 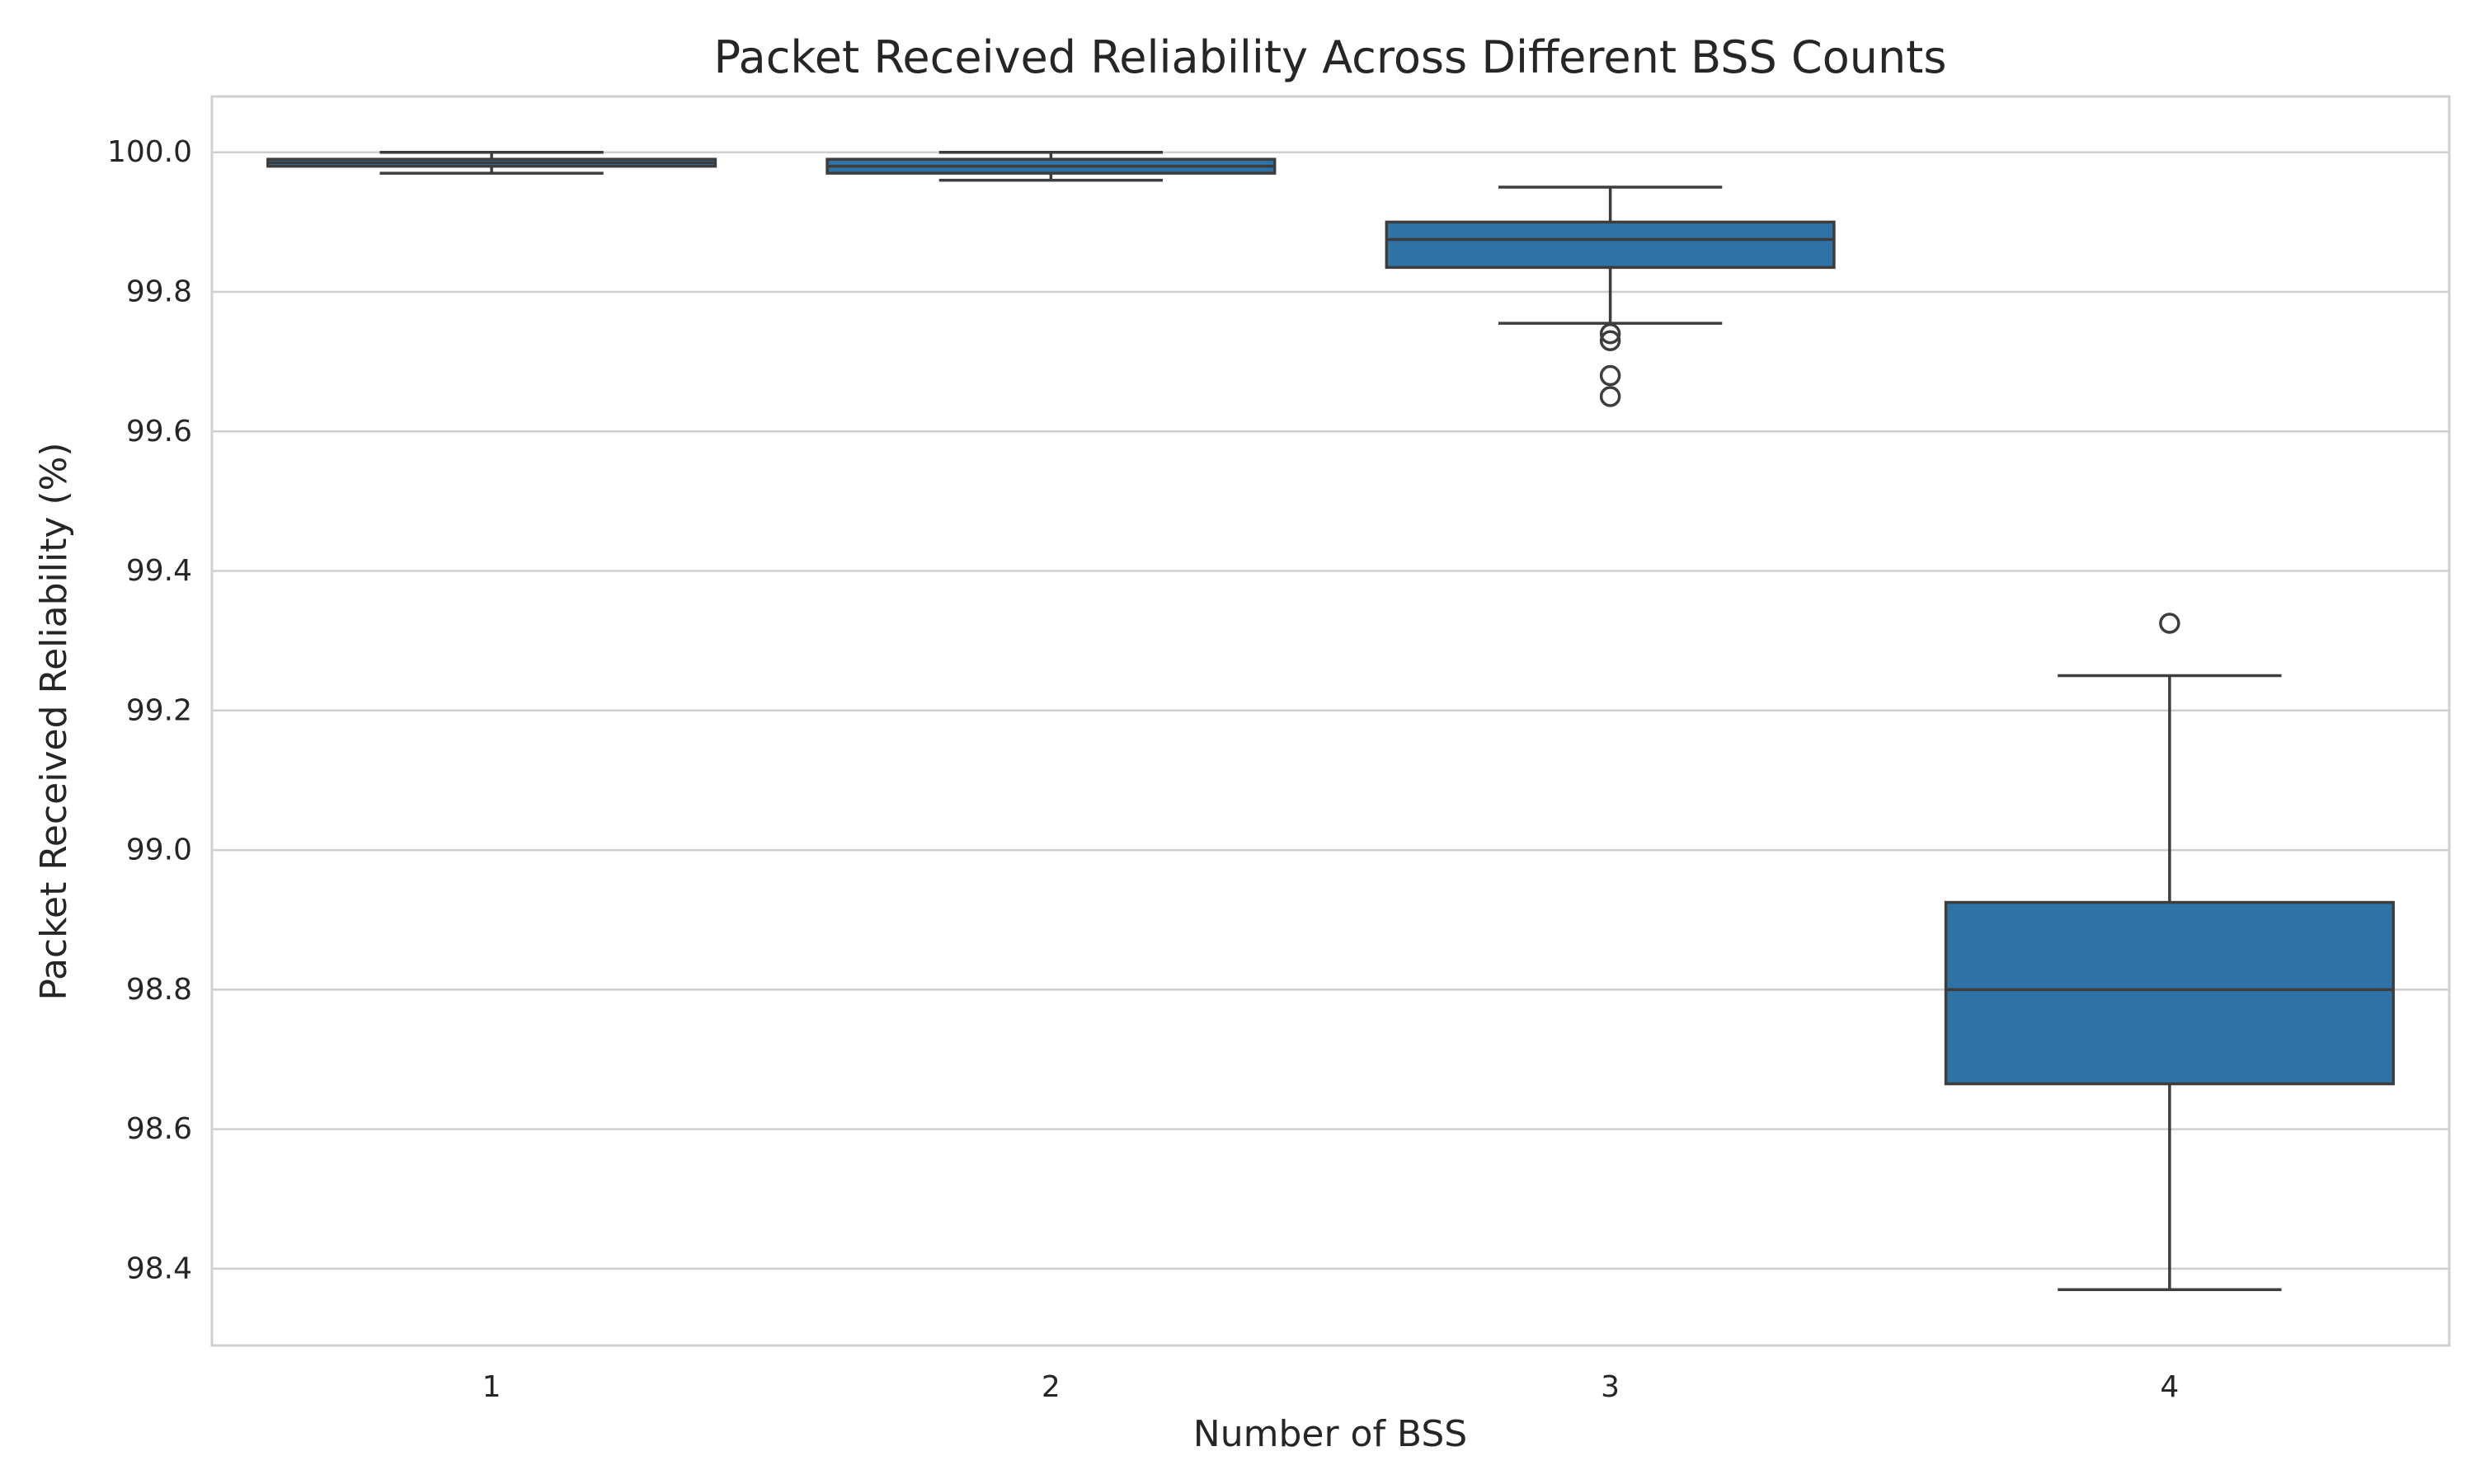 What do you see at coordinates (159, 1268) in the screenshot?
I see `y-tick-label: 98.4` at bounding box center [159, 1268].